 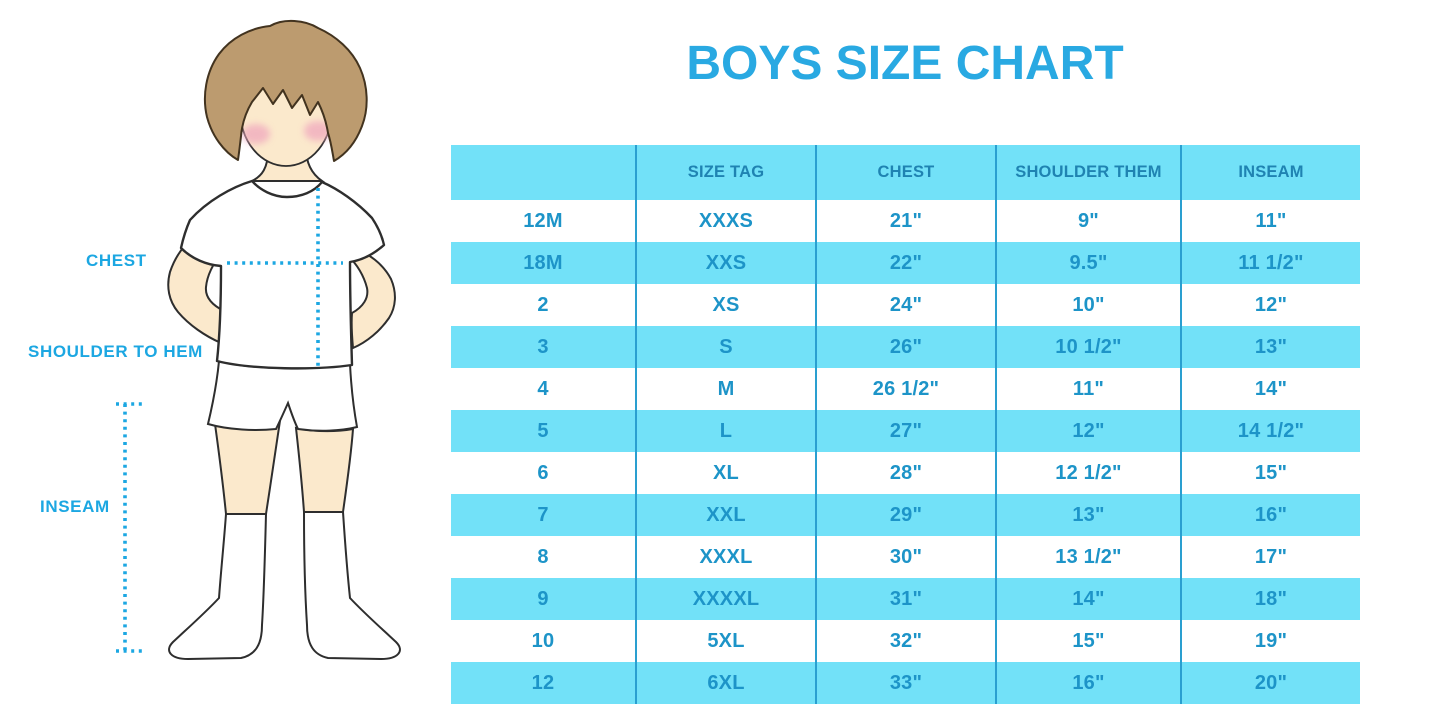 I want to click on table-cell: 10, so click(x=543, y=640).